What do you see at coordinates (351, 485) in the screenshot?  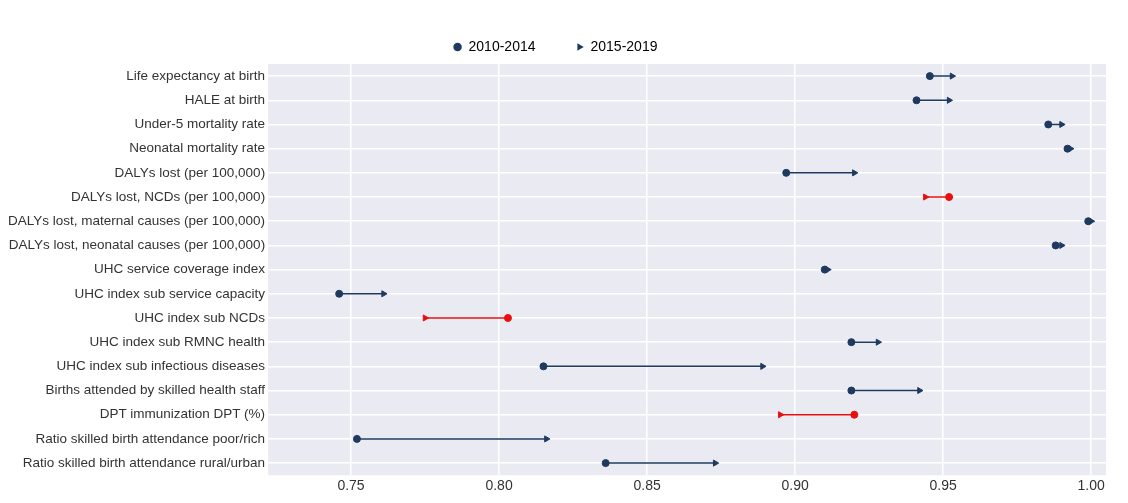 I see `x-tick-label: 0.75` at bounding box center [351, 485].